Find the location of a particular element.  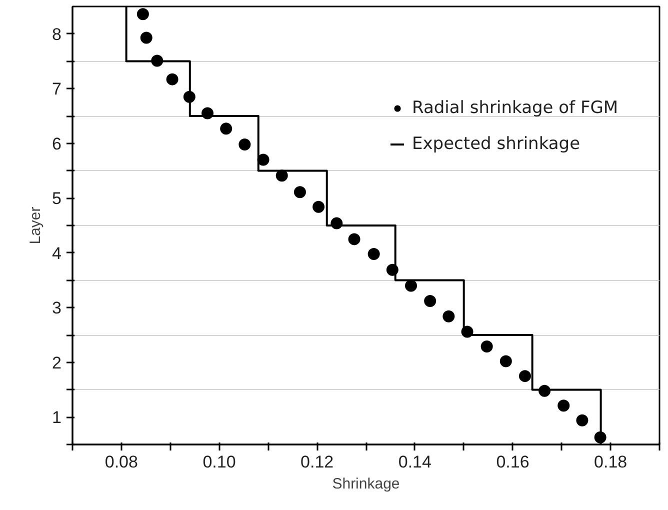

y-axis-title: Layer is located at coordinates (35, 225).